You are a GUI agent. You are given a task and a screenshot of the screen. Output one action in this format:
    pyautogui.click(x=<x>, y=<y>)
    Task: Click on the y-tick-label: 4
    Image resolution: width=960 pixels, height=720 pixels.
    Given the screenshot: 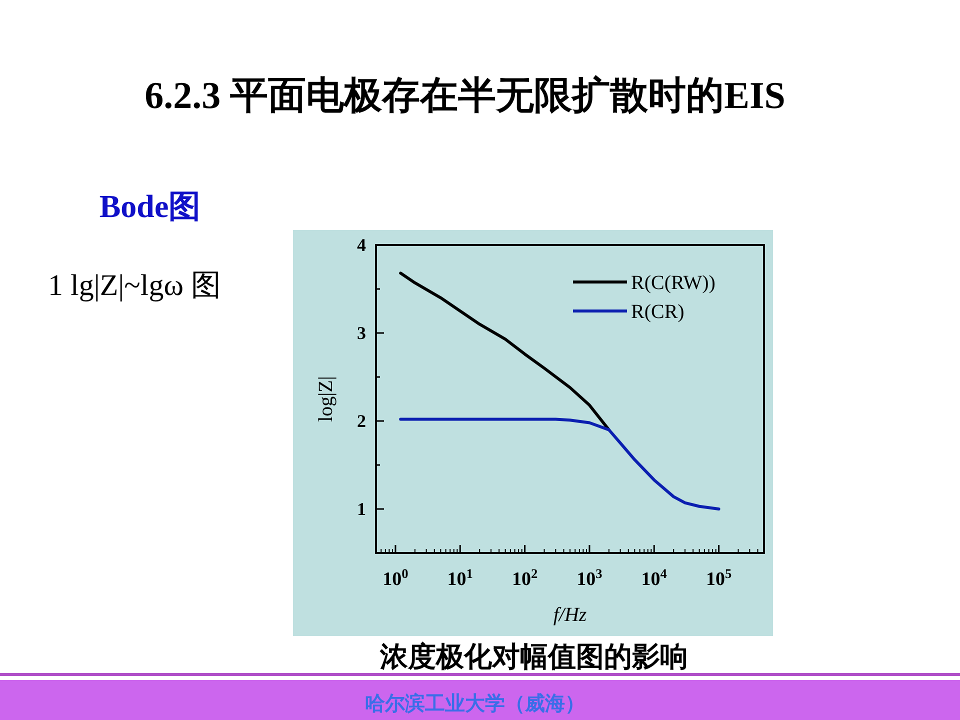 What is the action you would take?
    pyautogui.click(x=361, y=245)
    